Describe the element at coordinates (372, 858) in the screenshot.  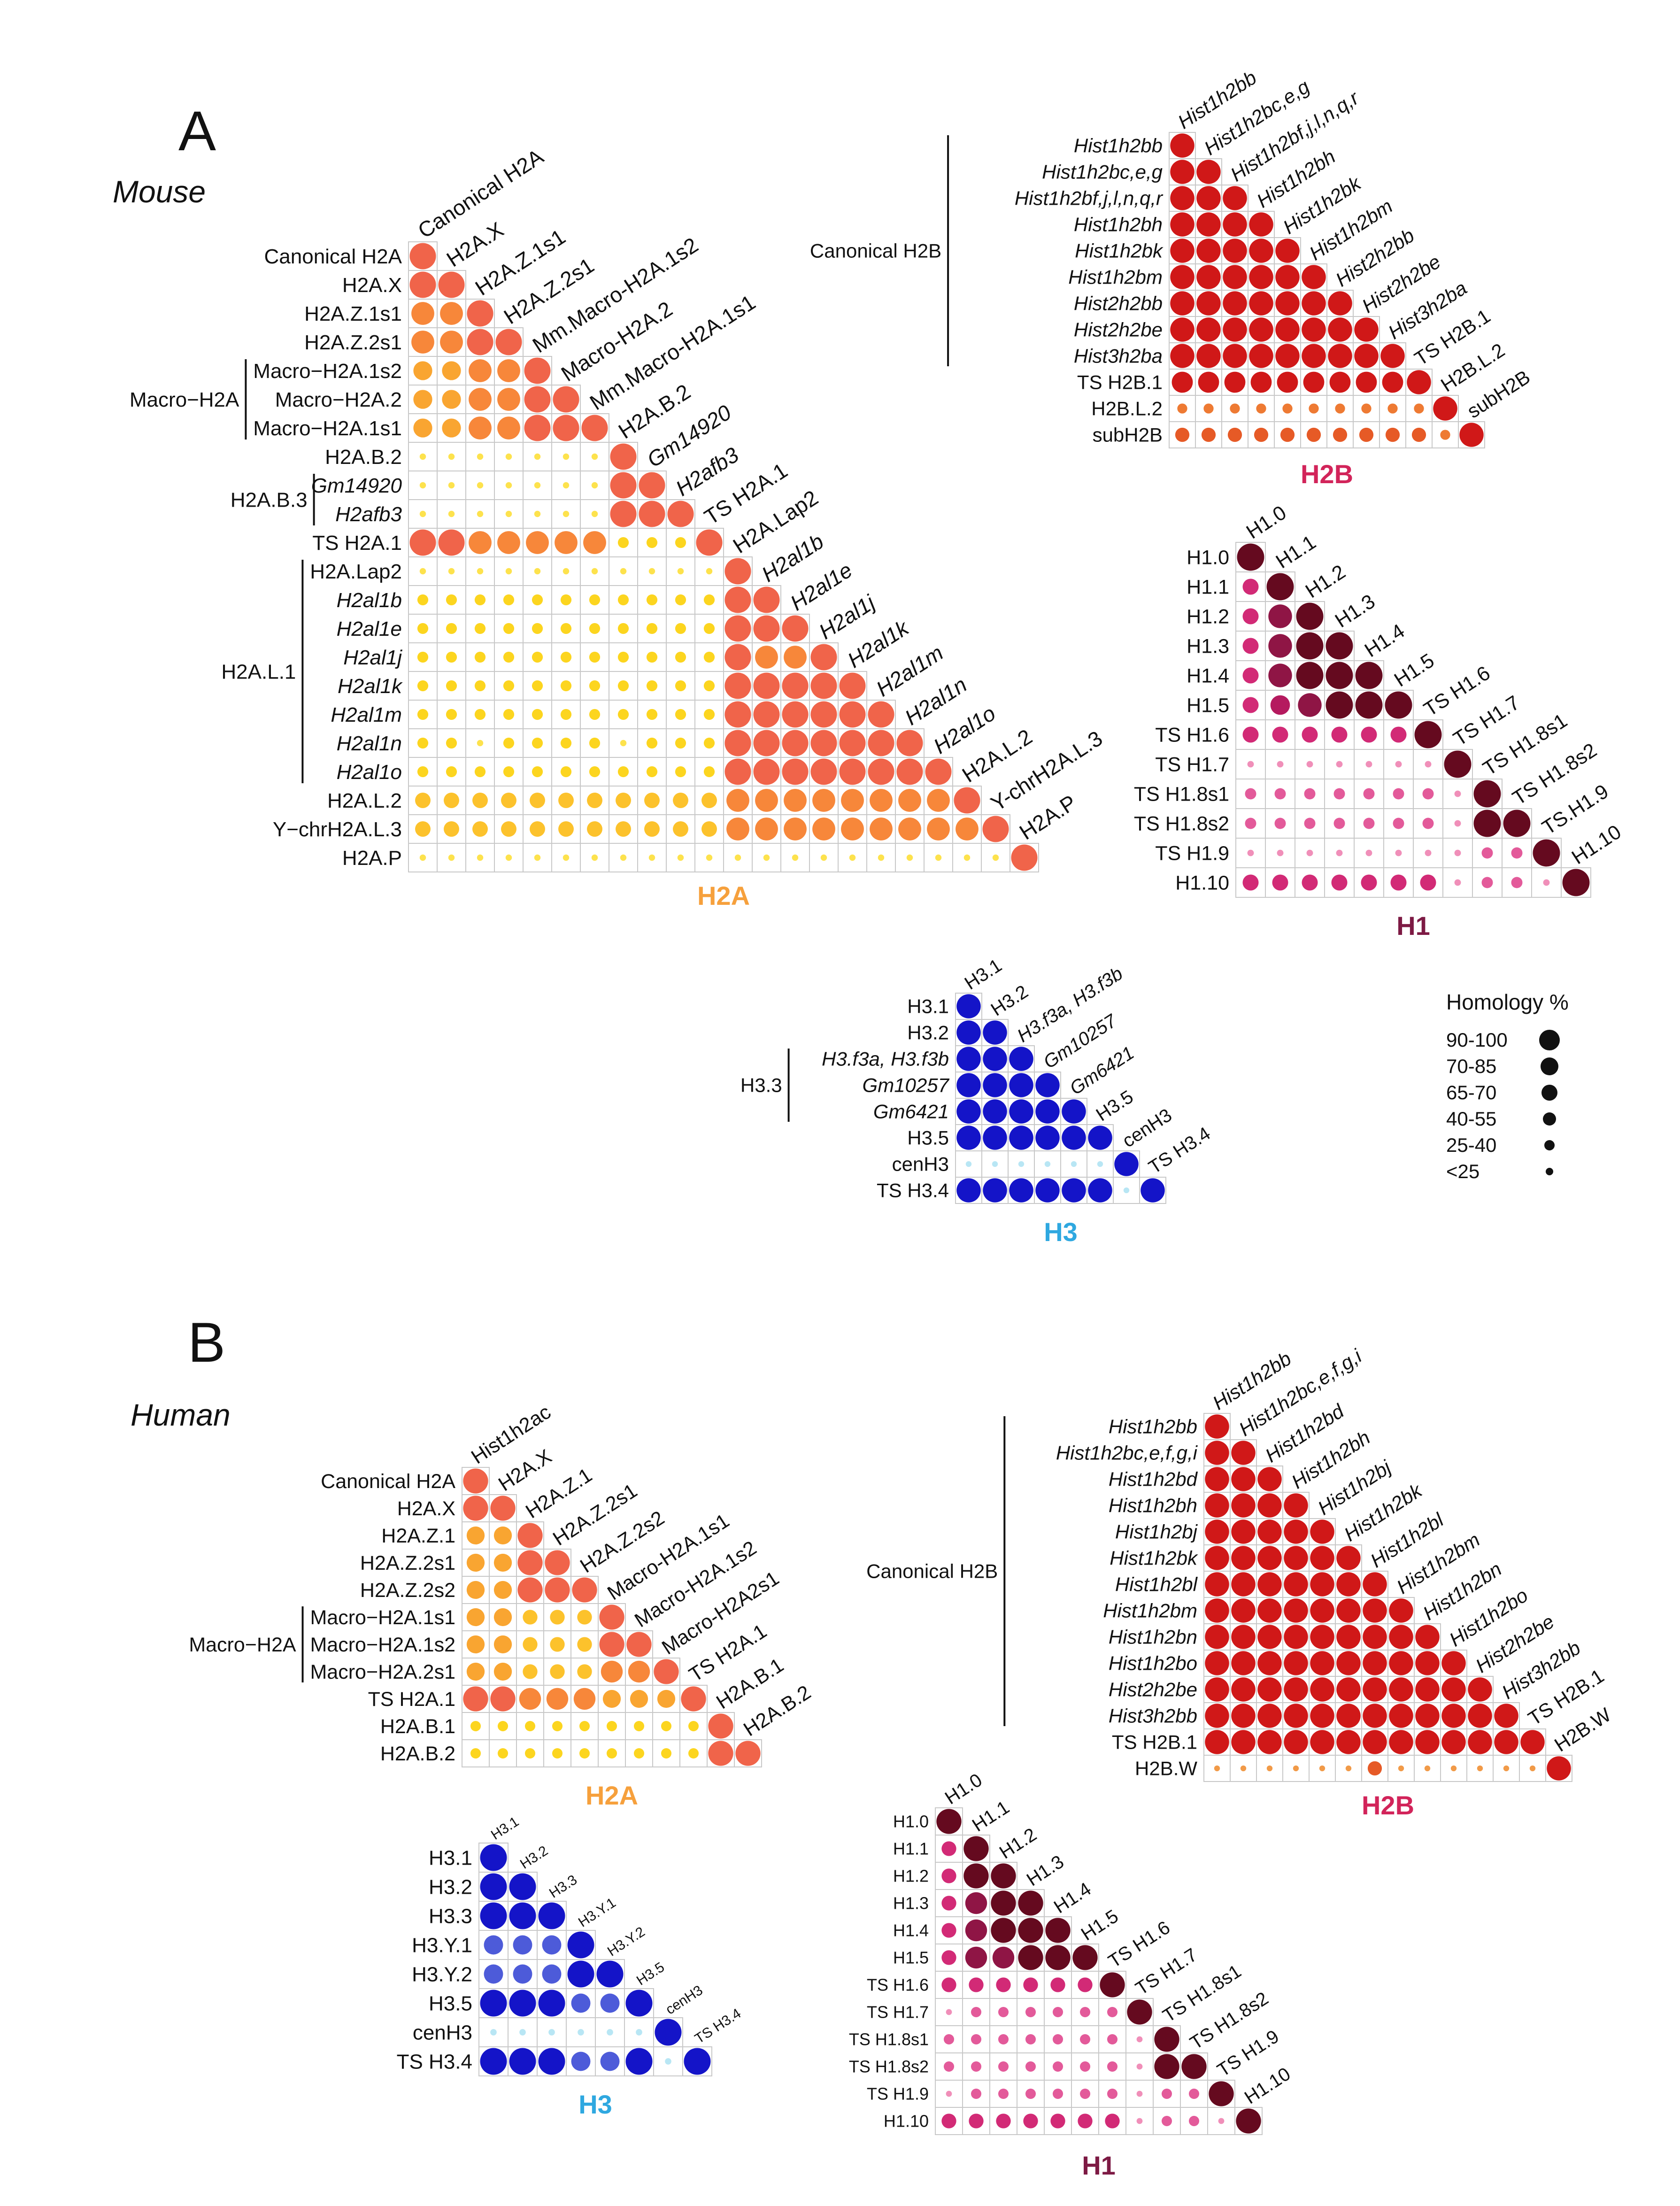
I see `mouse-h2a-row-label-h2a-p: H2A.P` at that location.